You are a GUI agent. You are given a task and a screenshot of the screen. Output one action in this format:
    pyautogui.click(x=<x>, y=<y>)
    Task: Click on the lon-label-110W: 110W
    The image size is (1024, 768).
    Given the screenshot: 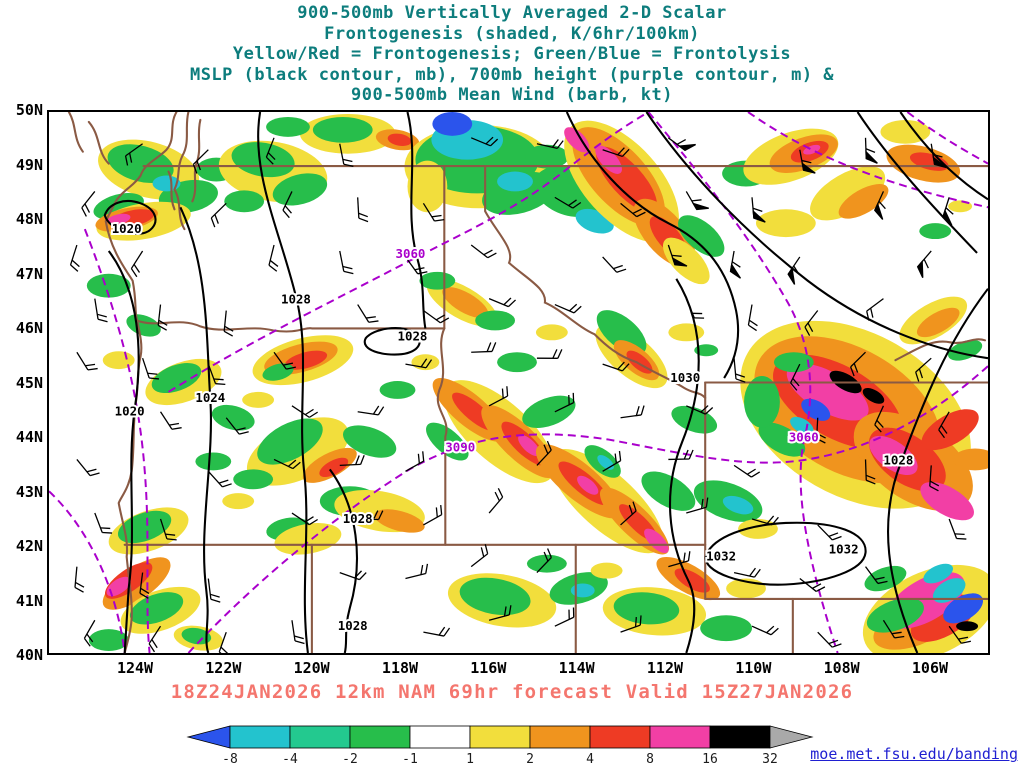 What is the action you would take?
    pyautogui.click(x=753, y=668)
    